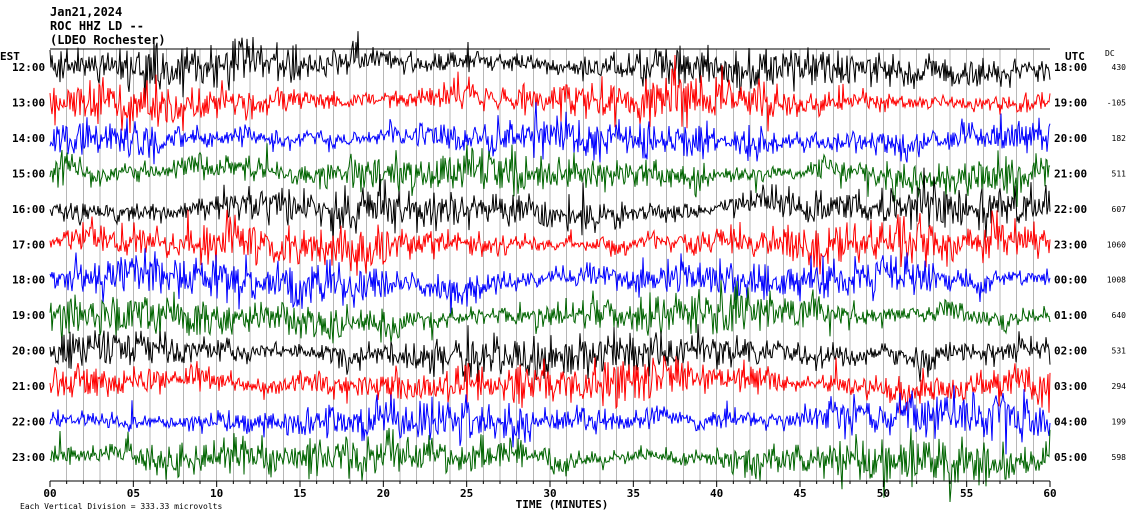  What do you see at coordinates (1119, 173) in the screenshot?
I see `dc-offset-value: 511` at bounding box center [1119, 173].